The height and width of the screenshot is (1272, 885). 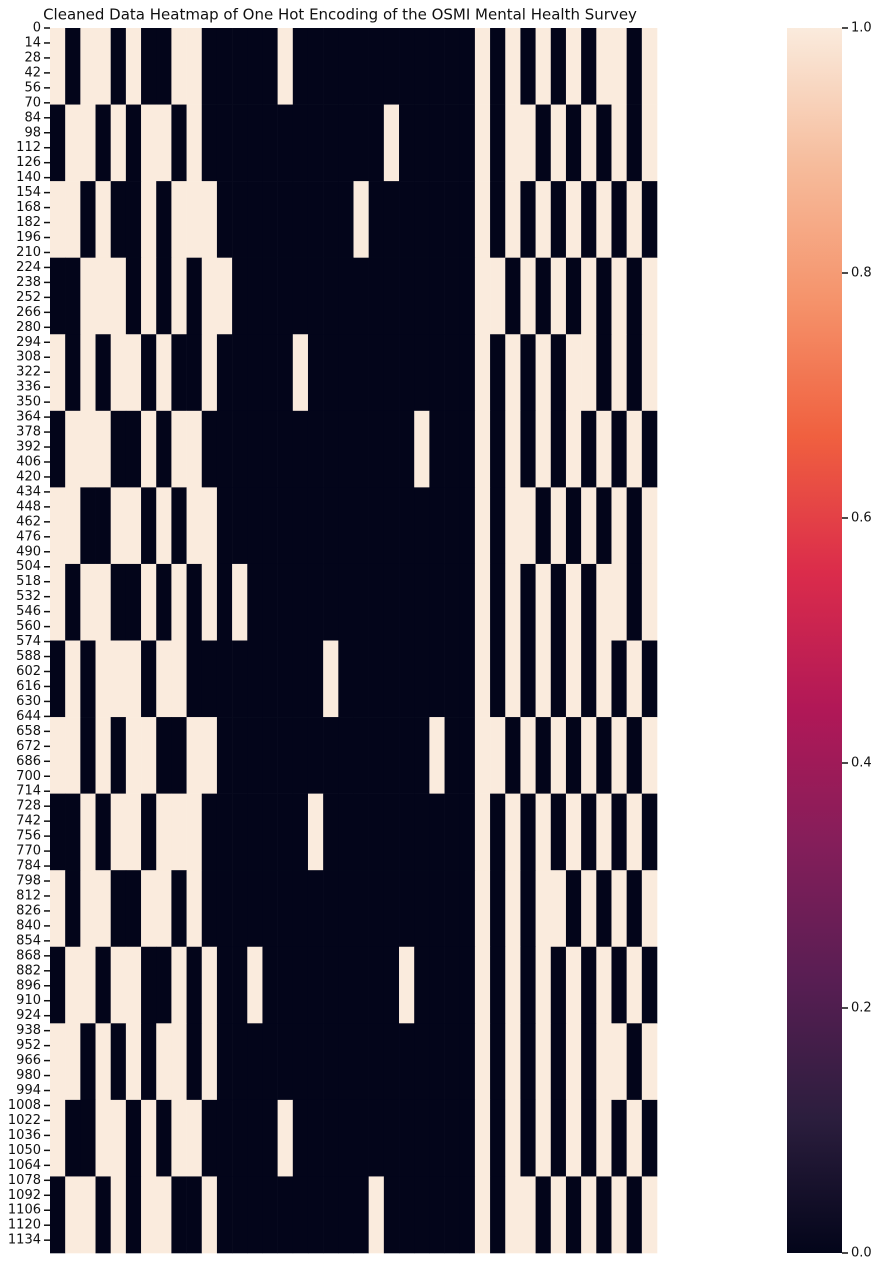 What do you see at coordinates (28, 746) in the screenshot?
I see `y-tick-label: 672` at bounding box center [28, 746].